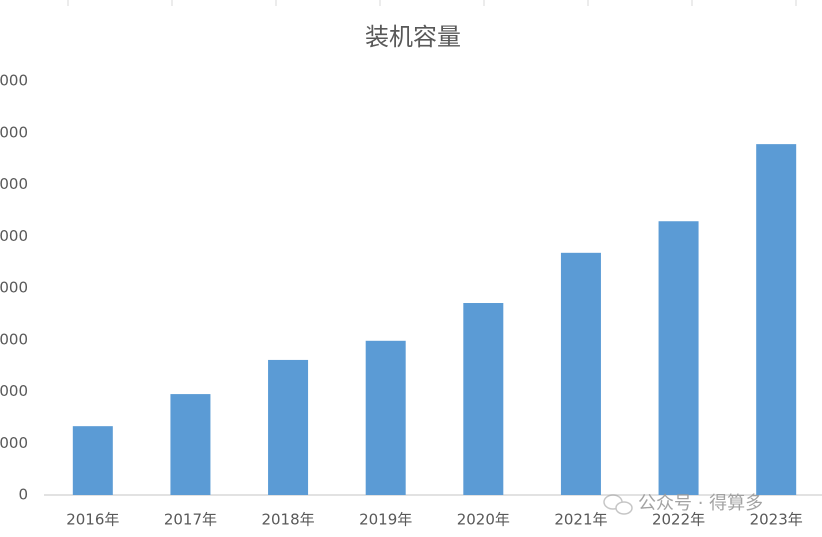  Describe the element at coordinates (14, 236) in the screenshot. I see `y-tick-label: 5000` at that location.